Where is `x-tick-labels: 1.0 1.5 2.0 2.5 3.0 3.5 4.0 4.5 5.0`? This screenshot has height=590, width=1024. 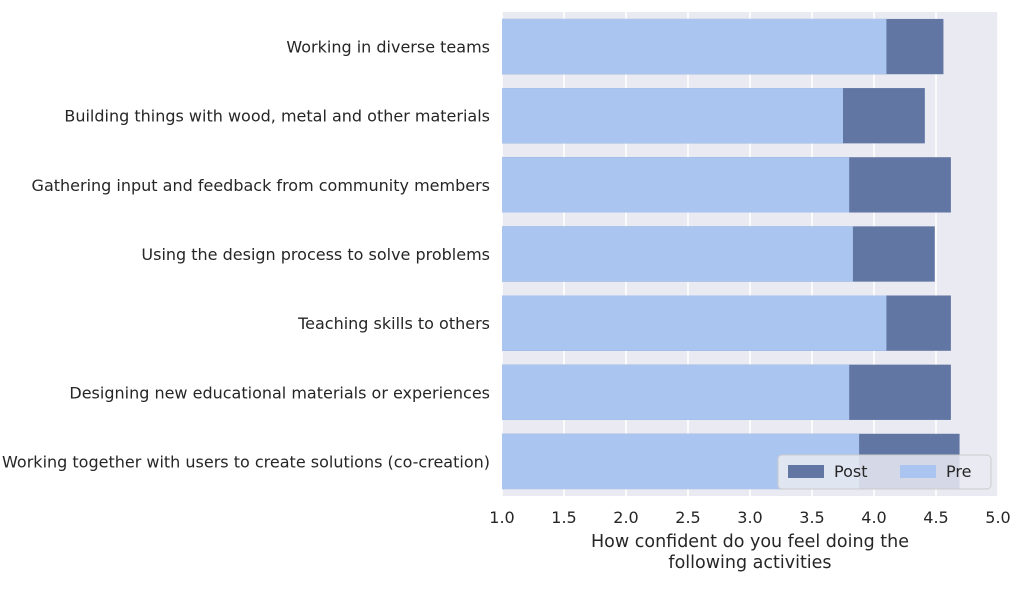
x-tick-labels: 1.0 1.5 2.0 2.5 3.0 3.5 4.0 4.5 5.0 is located at coordinates (749, 517).